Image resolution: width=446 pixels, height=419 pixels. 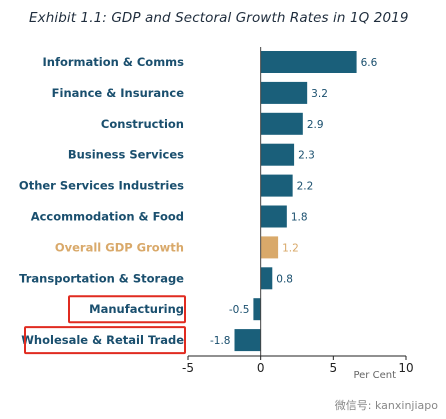 I want to click on value-label-1: 3.2, so click(x=319, y=94).